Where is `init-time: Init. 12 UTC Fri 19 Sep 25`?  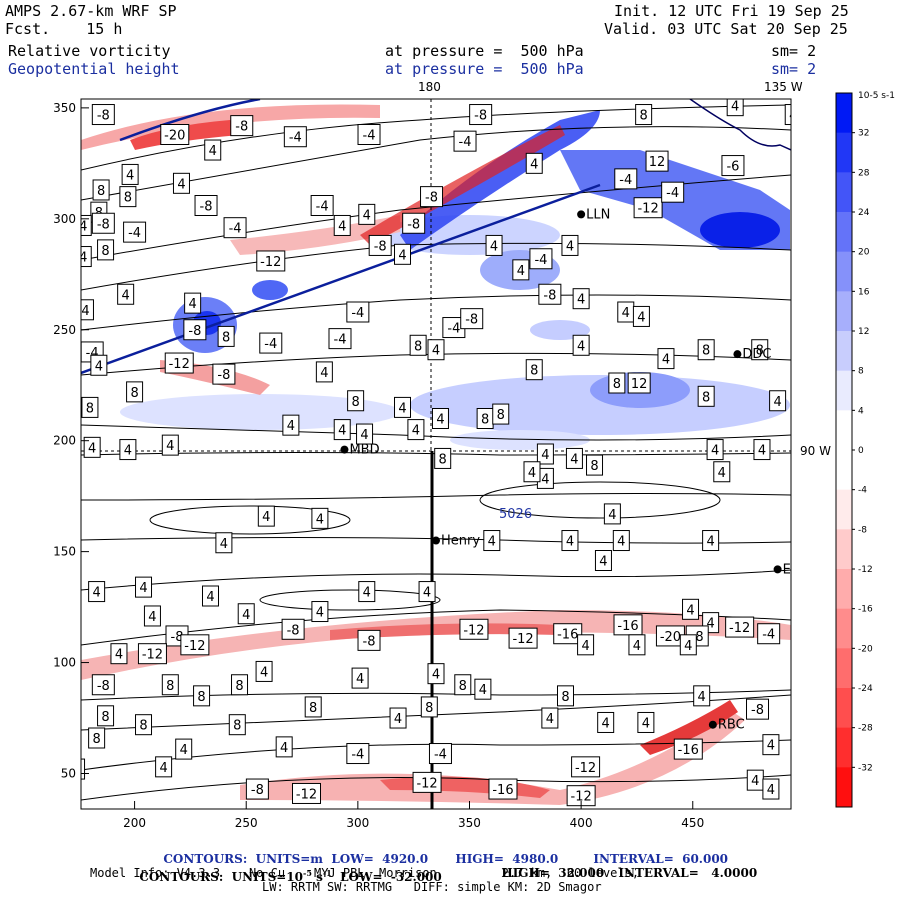
init-time: Init. 12 UTC Fri 19 Sep 25 is located at coordinates (731, 11).